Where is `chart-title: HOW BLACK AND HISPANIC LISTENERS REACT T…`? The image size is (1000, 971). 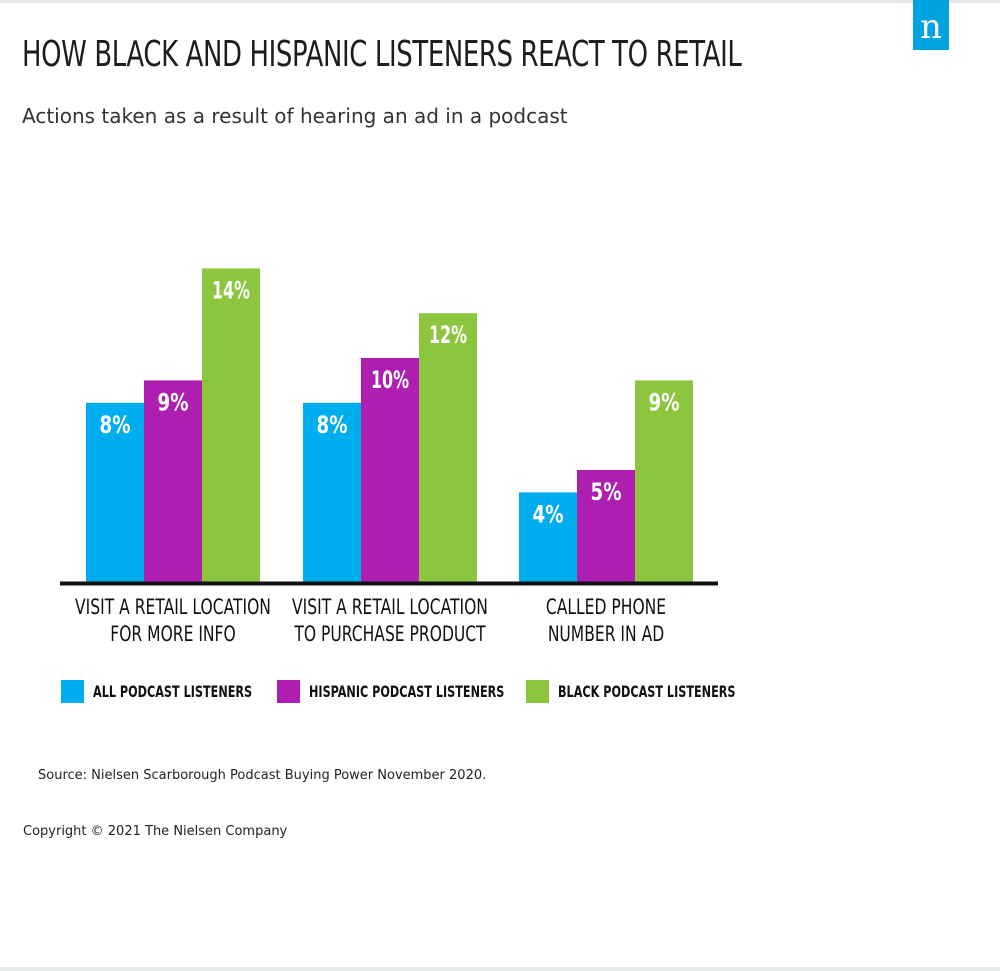
chart-title: HOW BLACK AND HISPANIC LISTENERS REACT T… is located at coordinates (382, 54).